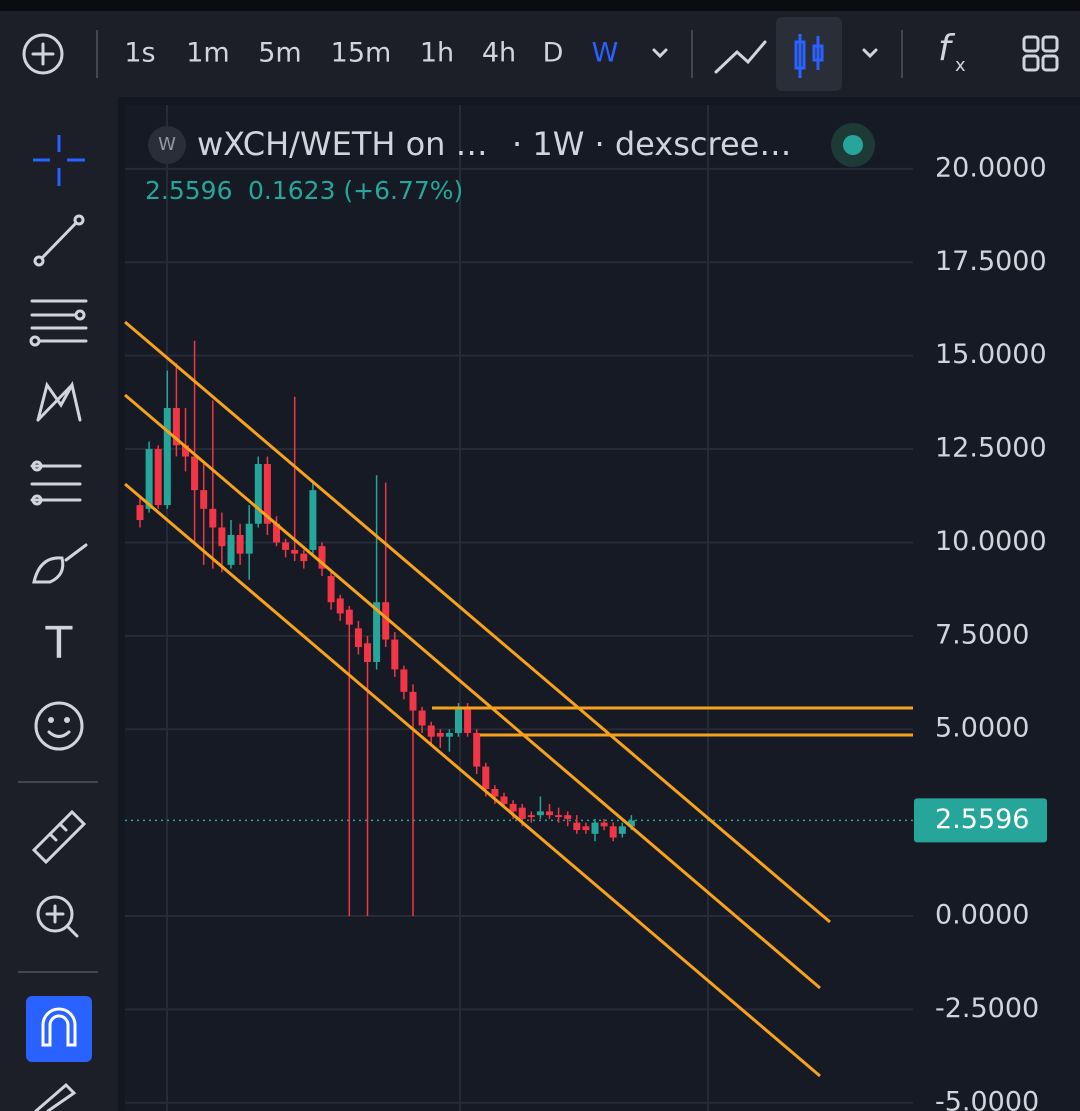  I want to click on interval-button: 4h, so click(499, 53).